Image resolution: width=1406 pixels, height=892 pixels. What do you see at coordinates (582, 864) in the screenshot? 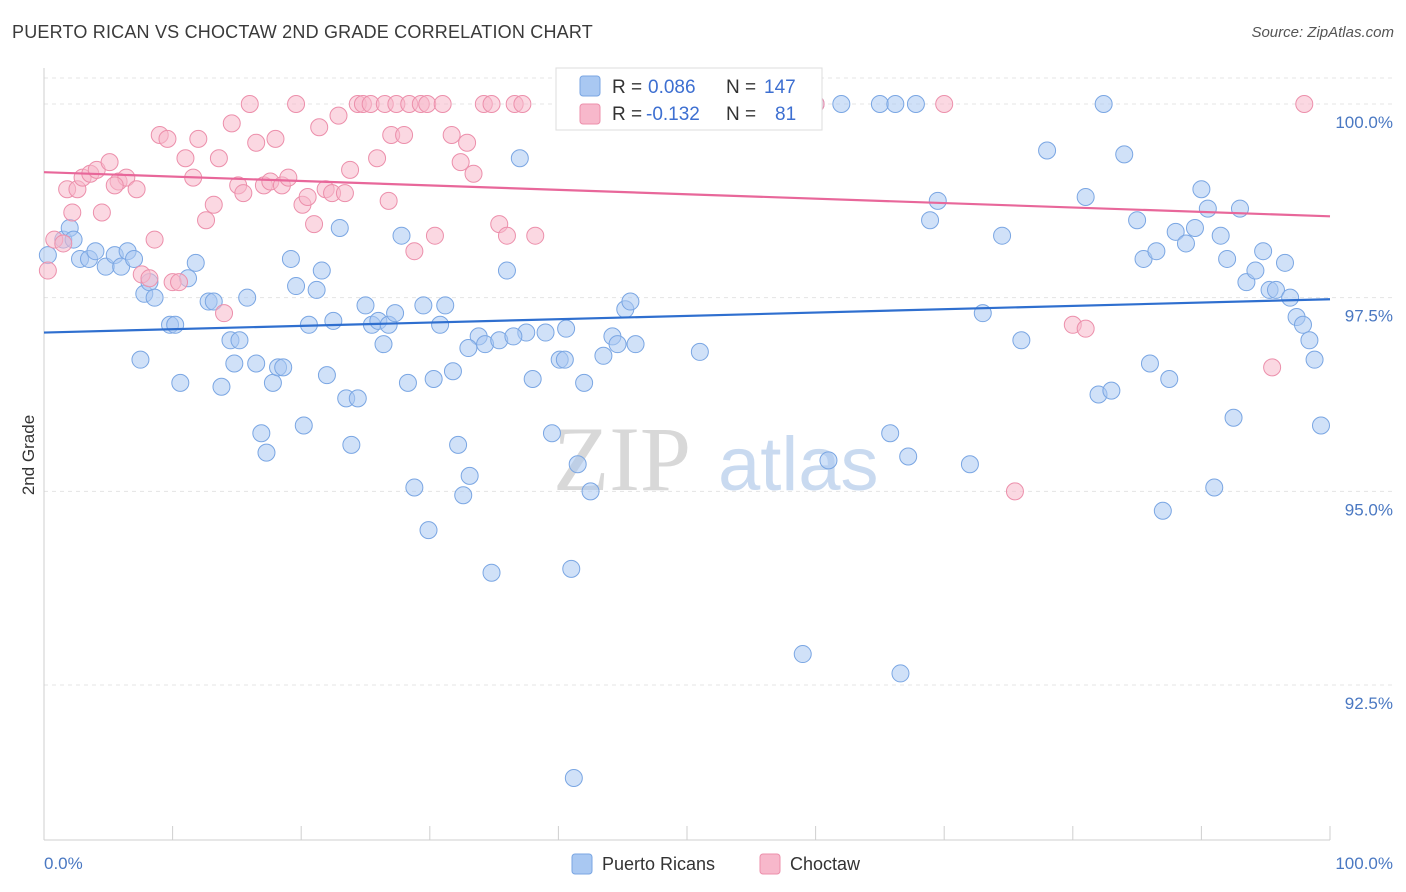
I see `bottom-legend-swatch-puerto-ricans` at bounding box center [582, 864].